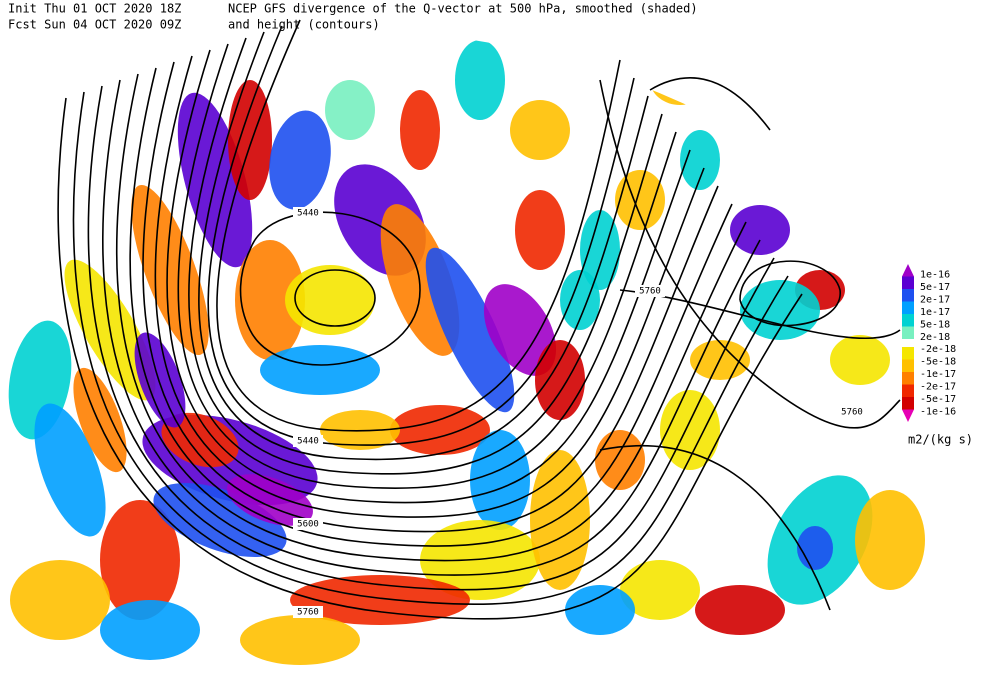  I want to click on init-time: Init Thu 01 OCT 2020 18Z, so click(94, 9).